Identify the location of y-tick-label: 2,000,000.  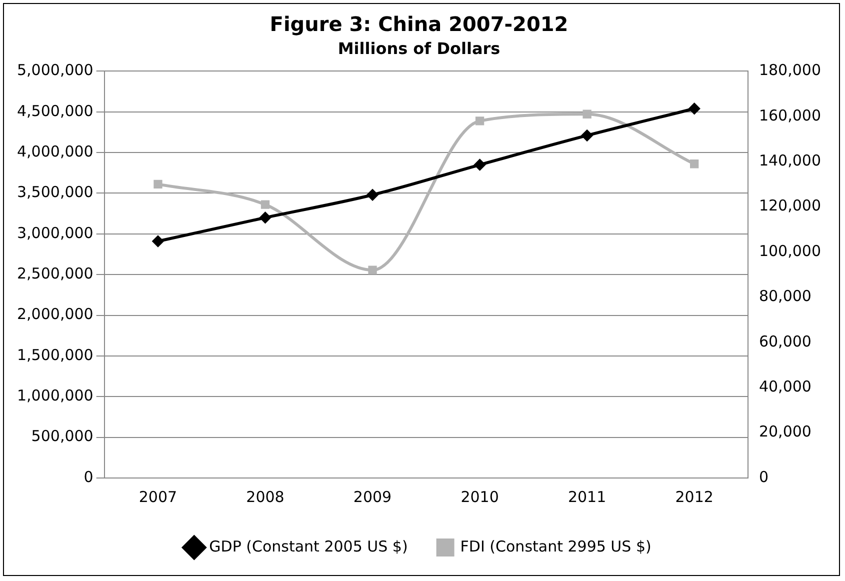
(55, 314).